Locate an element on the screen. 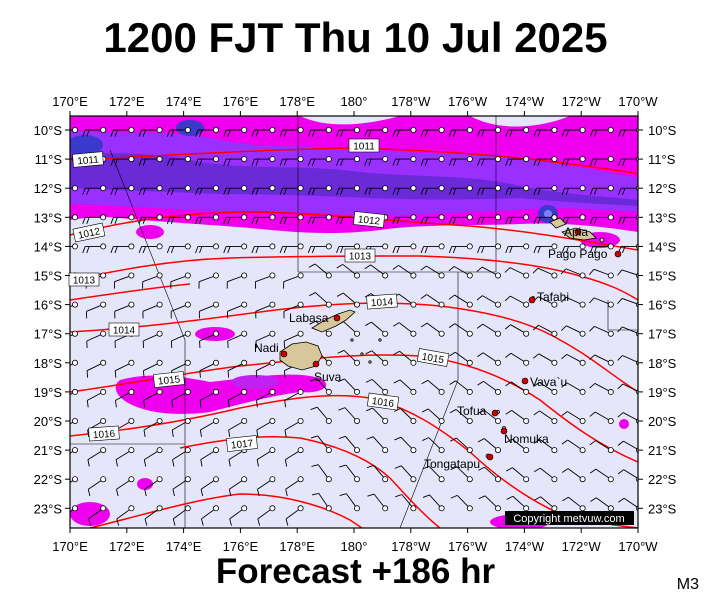 The width and height of the screenshot is (711, 600). map-title: 1200 FJT Thu 10 Jul 2025 is located at coordinates (355, 37).